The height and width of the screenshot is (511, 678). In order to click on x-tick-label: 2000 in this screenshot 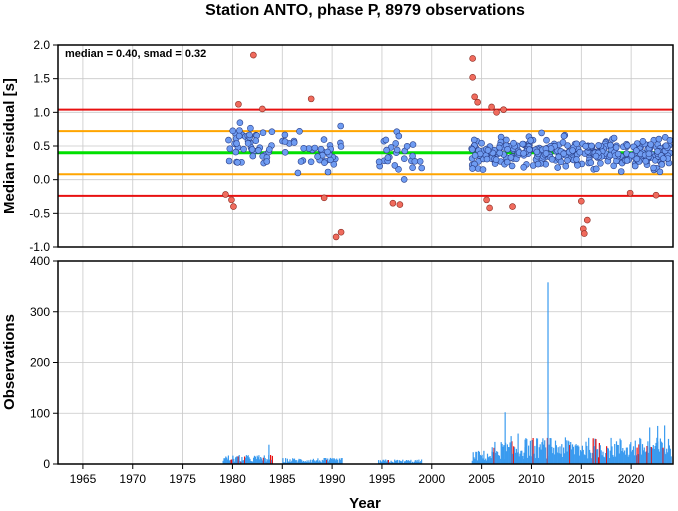, I will do `click(431, 479)`.